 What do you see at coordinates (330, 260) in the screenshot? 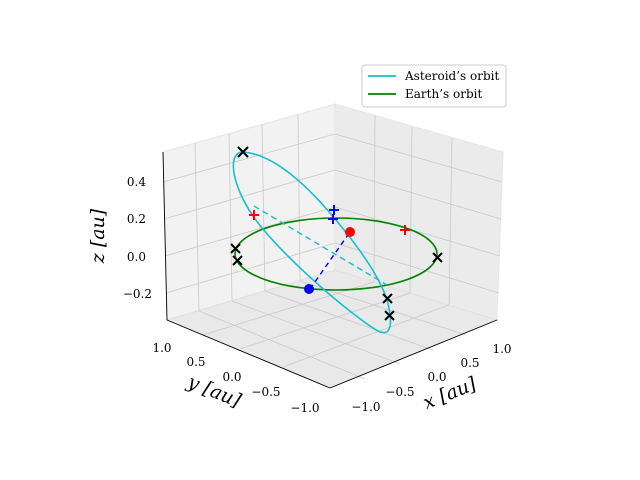
I see `dashed-line-blue` at bounding box center [330, 260].